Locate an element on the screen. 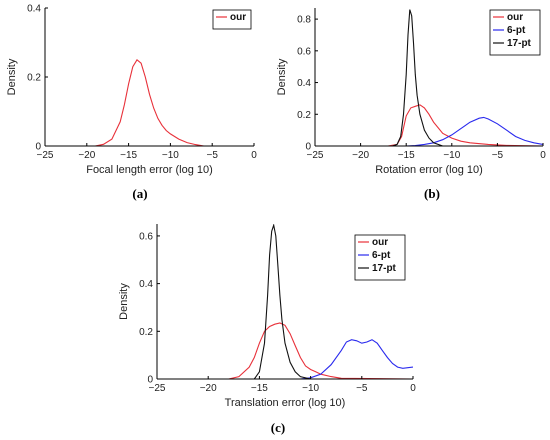 The image size is (550, 440). x-axis-label: Focal length error (log 10) is located at coordinates (149, 170).